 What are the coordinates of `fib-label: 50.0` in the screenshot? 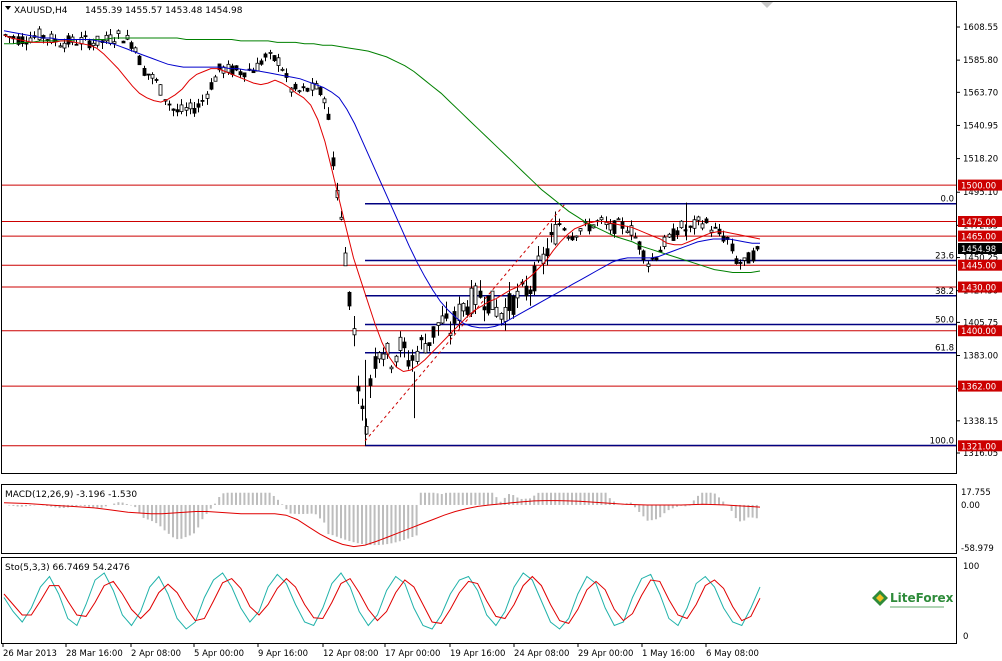 It's located at (944, 320).